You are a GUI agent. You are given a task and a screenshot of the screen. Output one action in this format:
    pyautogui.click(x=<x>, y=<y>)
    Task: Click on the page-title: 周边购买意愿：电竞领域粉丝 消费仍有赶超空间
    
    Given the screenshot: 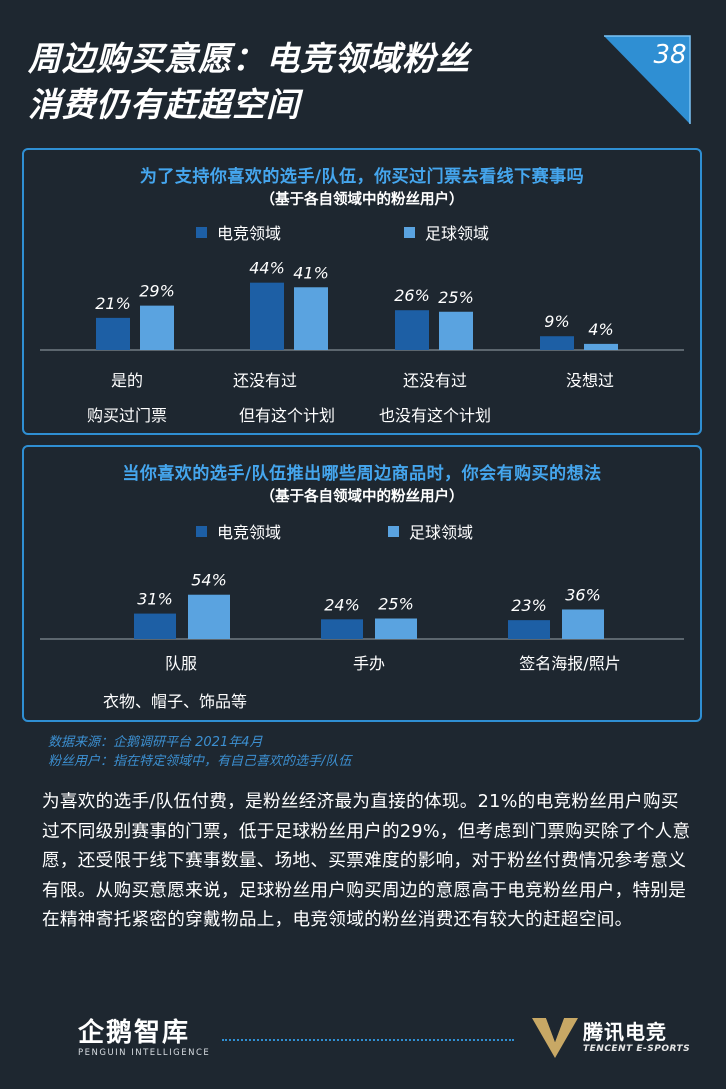 What is the action you would take?
    pyautogui.click(x=323, y=82)
    